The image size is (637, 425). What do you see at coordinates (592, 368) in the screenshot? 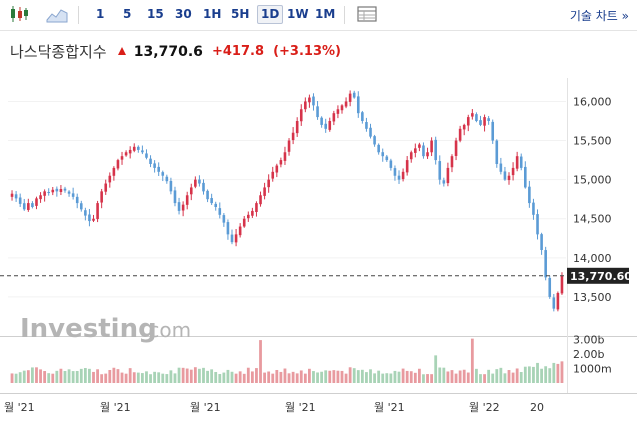
I see `volume-tick-label: 1000m` at bounding box center [592, 368].